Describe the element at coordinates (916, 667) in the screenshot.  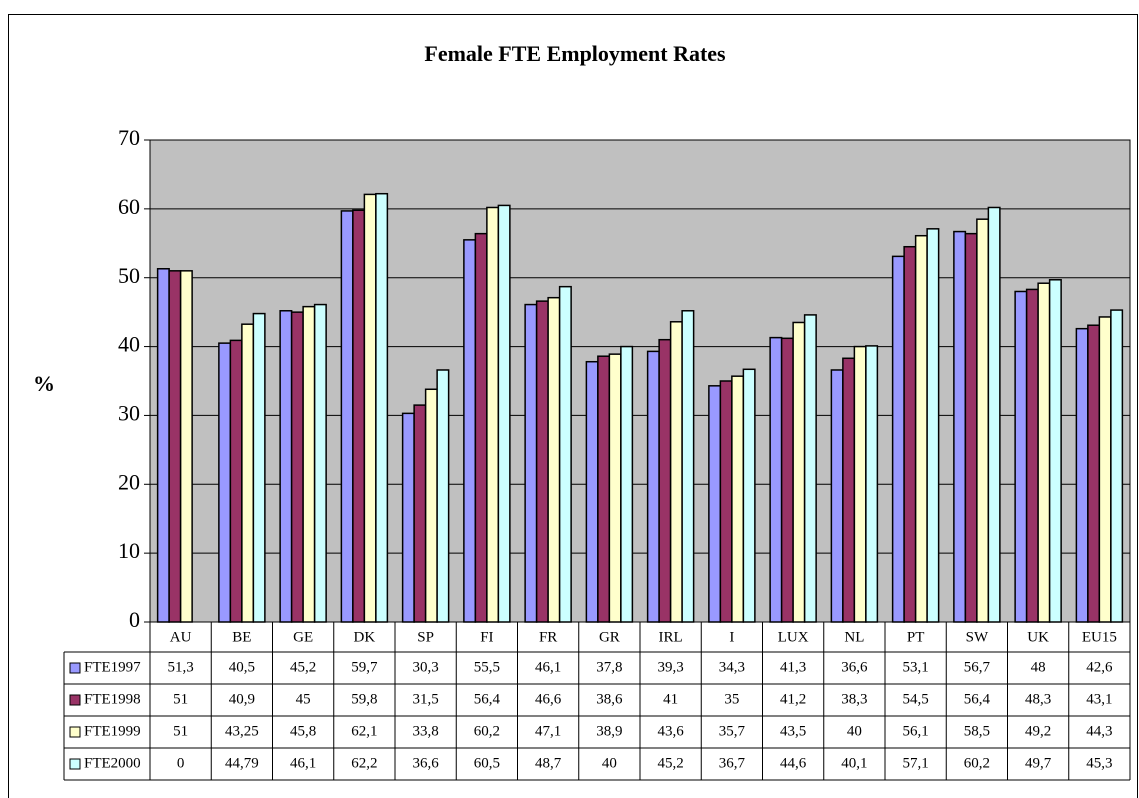
I see `table-cell: 53,1` at that location.